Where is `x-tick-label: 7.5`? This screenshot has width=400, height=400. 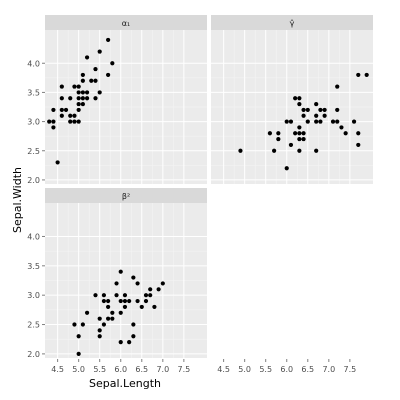
x-tick-label: 7.5 is located at coordinates (349, 369).